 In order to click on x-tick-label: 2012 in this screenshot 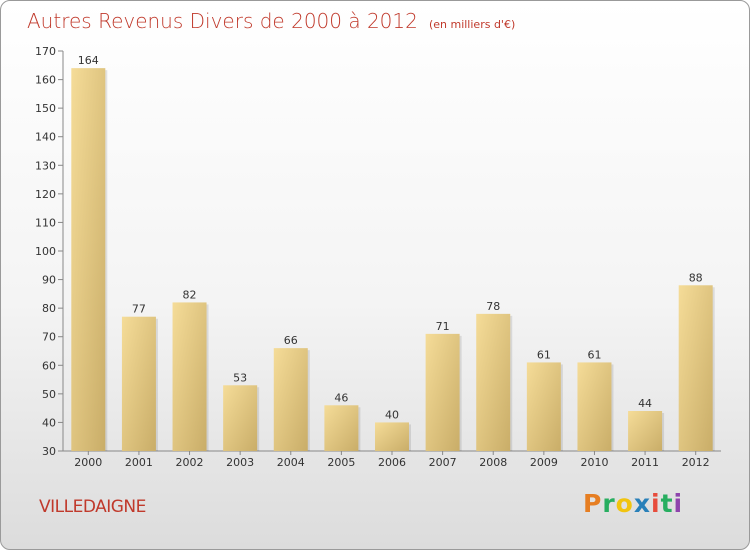, I will do `click(696, 462)`.